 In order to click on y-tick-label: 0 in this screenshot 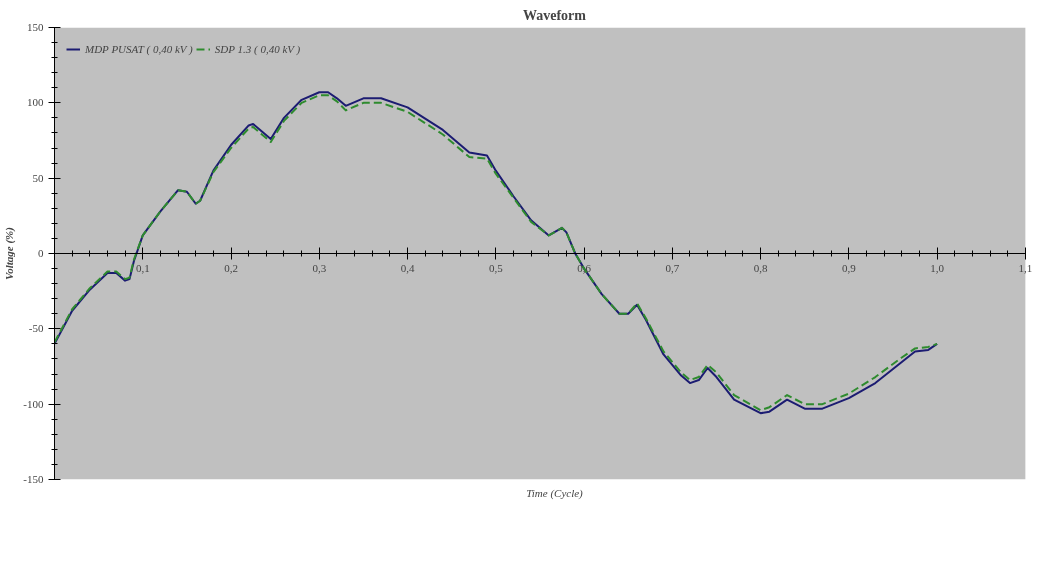, I will do `click(41, 253)`.